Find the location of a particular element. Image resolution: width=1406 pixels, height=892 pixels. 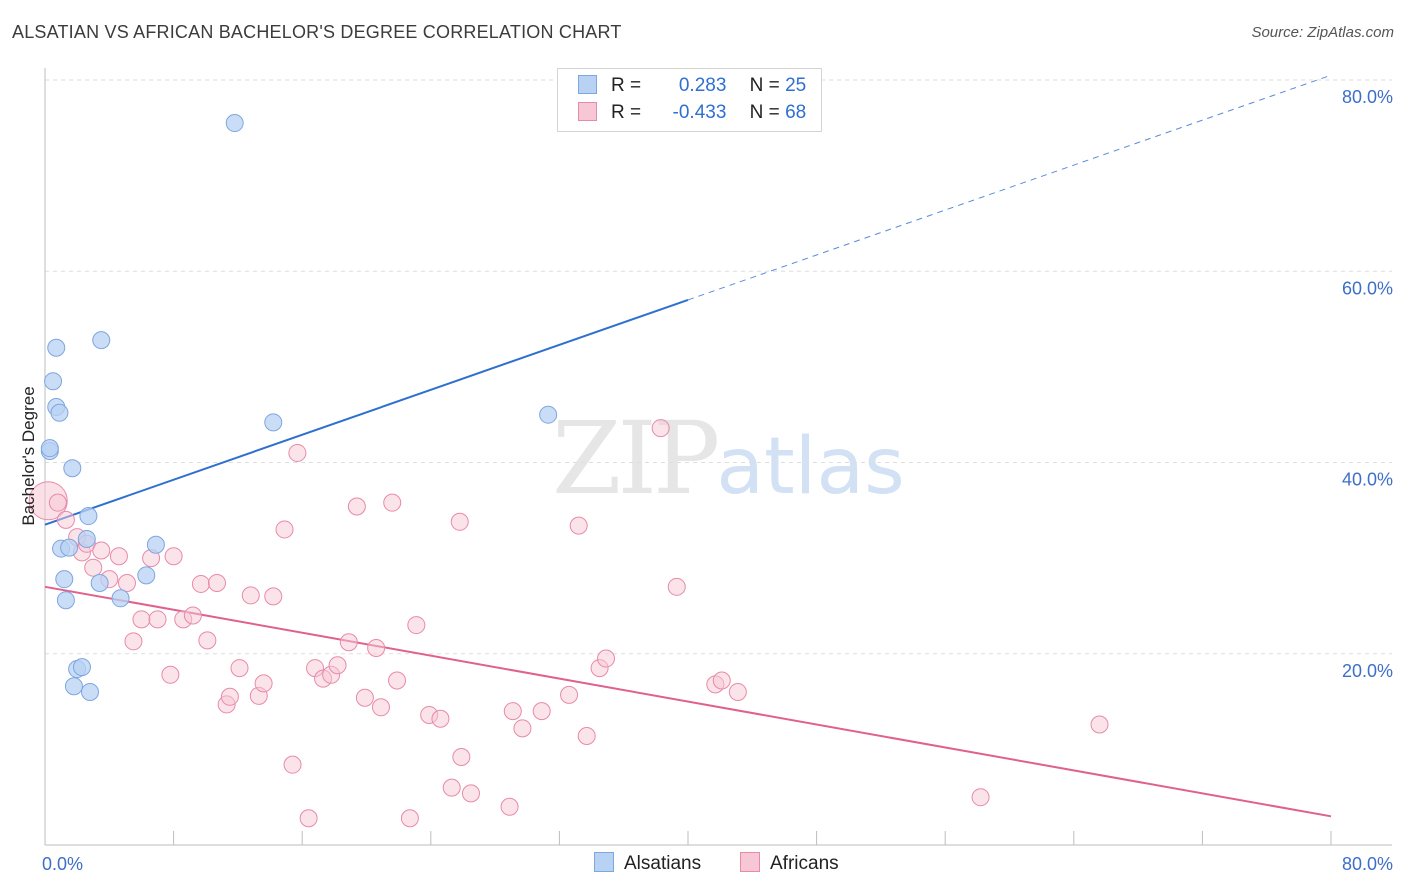

legend-label-alsatians: Alsatians is located at coordinates (663, 863).